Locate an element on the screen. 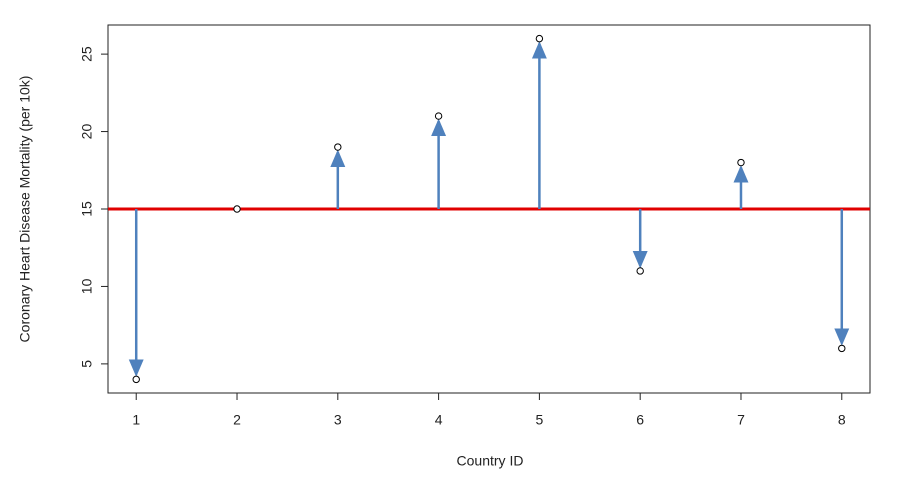 Image resolution: width=899 pixels, height=481 pixels. y-tick-label: 5 is located at coordinates (87, 364).